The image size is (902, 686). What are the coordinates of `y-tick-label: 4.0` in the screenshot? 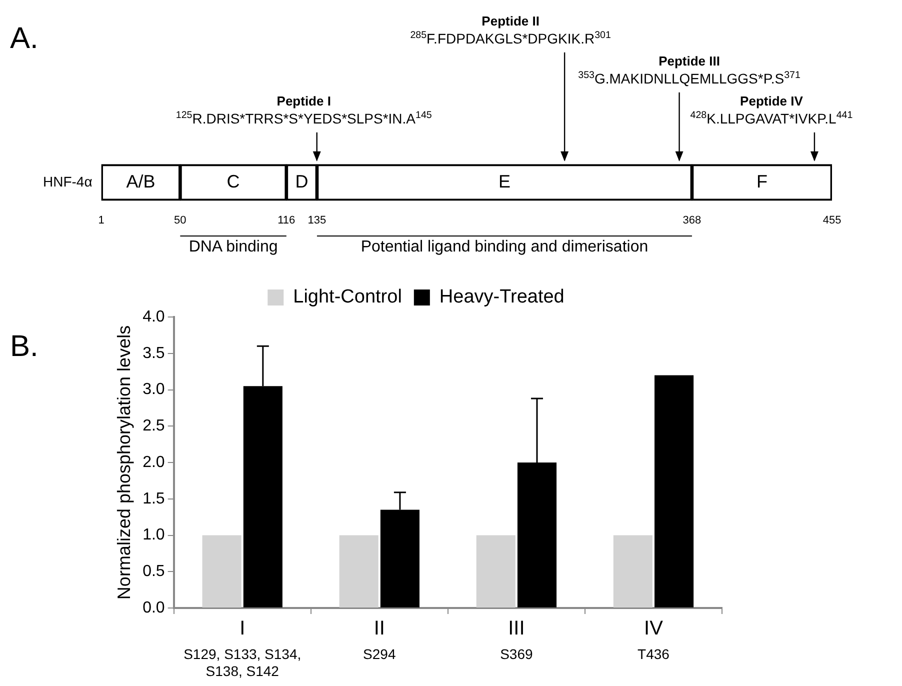 It's located at (153, 317).